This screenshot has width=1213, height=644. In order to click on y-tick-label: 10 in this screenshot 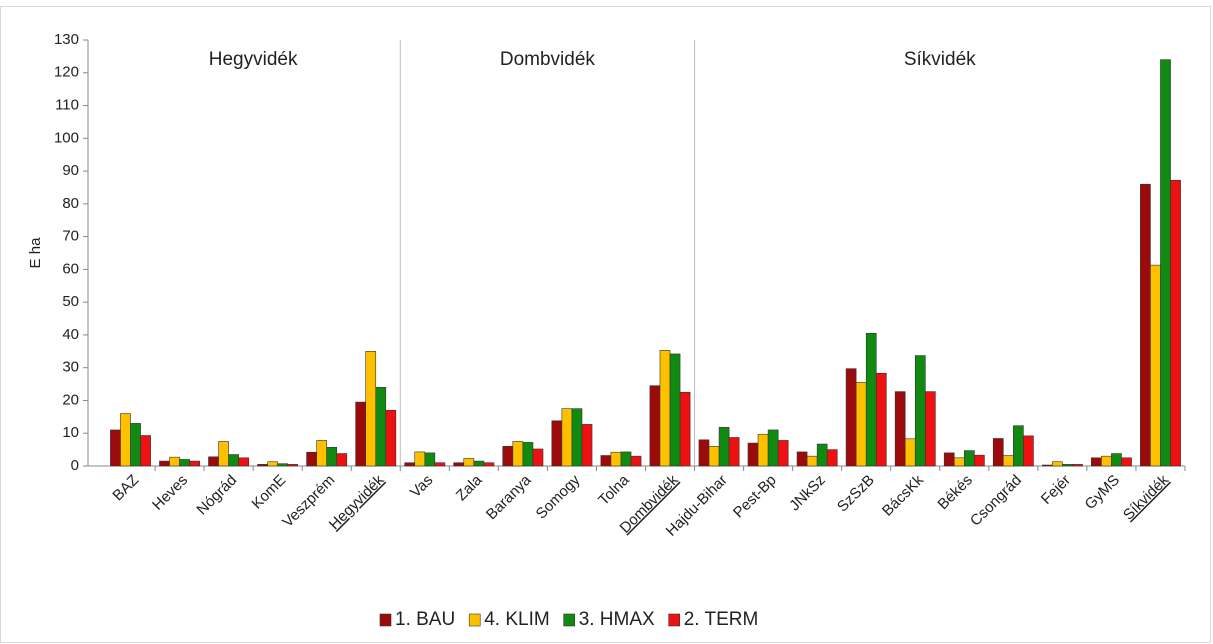, I will do `click(70, 432)`.